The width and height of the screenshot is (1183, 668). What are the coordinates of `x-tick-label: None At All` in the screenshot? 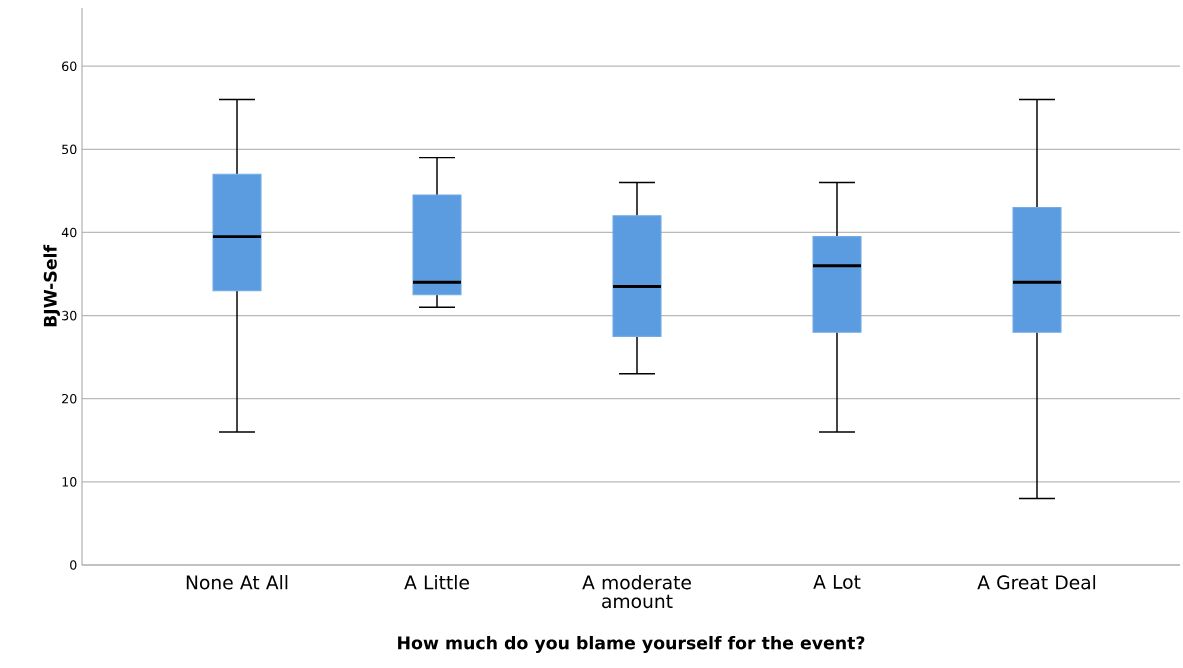 It's located at (237, 582).